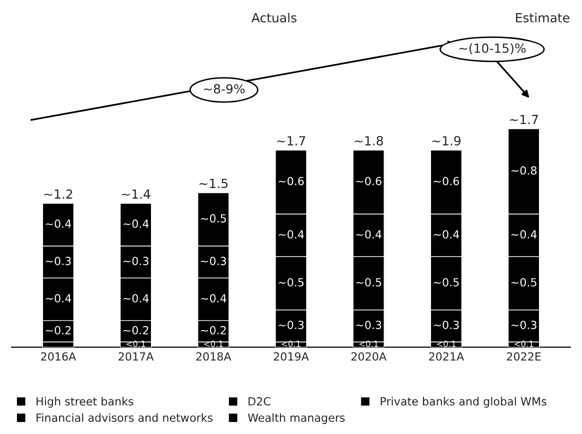 The height and width of the screenshot is (434, 582). Describe the element at coordinates (463, 402) in the screenshot. I see `legend-label: Private banks and global WMs` at that location.